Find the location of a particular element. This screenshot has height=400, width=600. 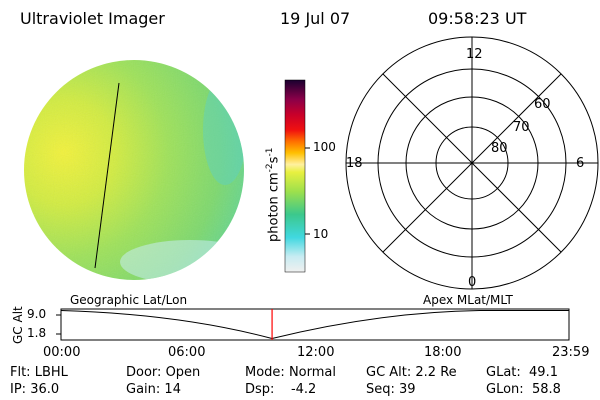

footer-door: Door: Open is located at coordinates (163, 372).